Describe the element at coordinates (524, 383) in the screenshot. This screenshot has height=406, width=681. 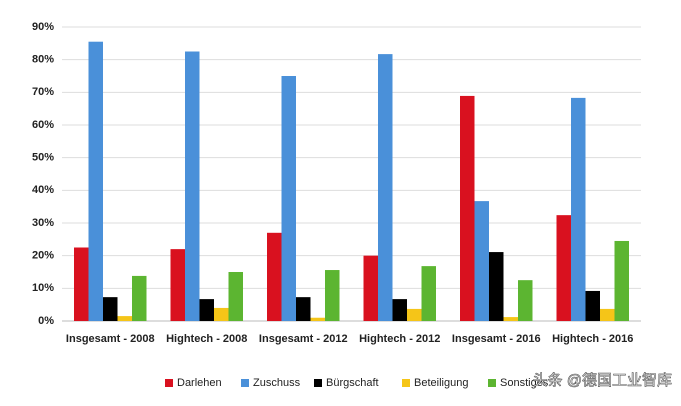
I see `legend-label: Sonstiges` at that location.